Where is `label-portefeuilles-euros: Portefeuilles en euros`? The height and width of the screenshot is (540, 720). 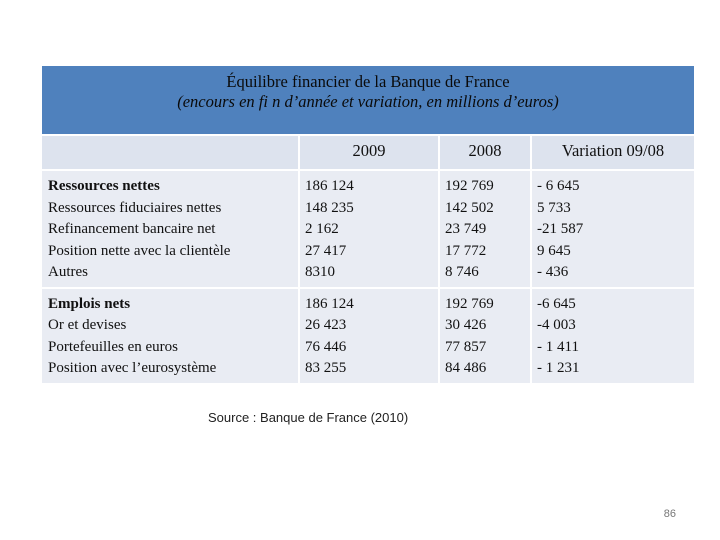 label-portefeuilles-euros: Portefeuilles en euros is located at coordinates (113, 346).